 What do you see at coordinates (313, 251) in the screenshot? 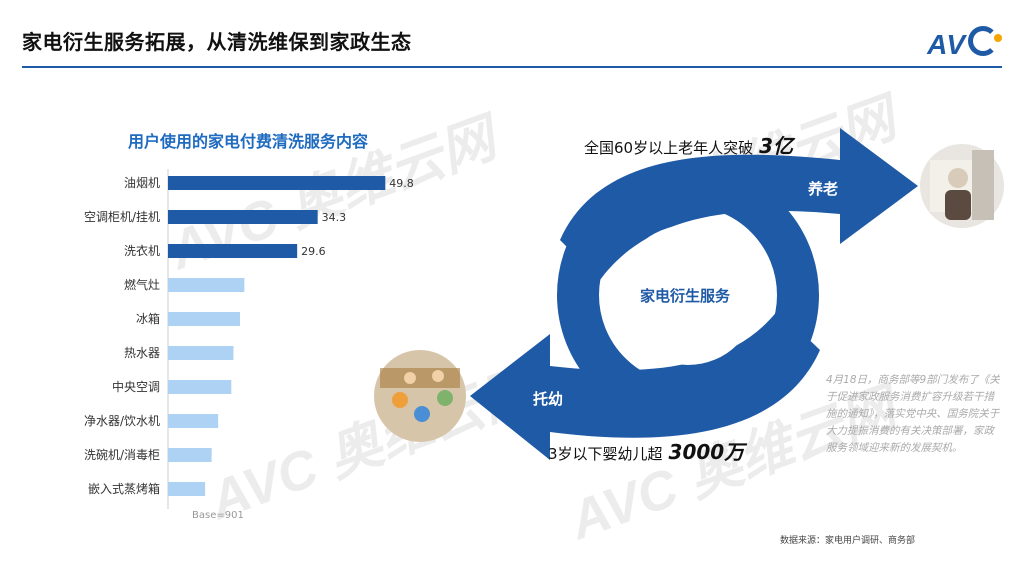
I see `bar-value-label: 29.6` at bounding box center [313, 251].